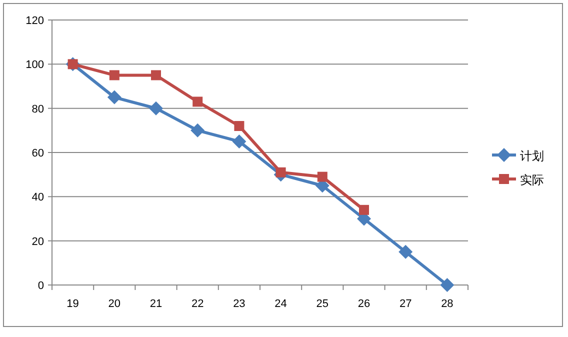 This screenshot has height=337, width=568. I want to click on legend-label: 计划, so click(532, 156).